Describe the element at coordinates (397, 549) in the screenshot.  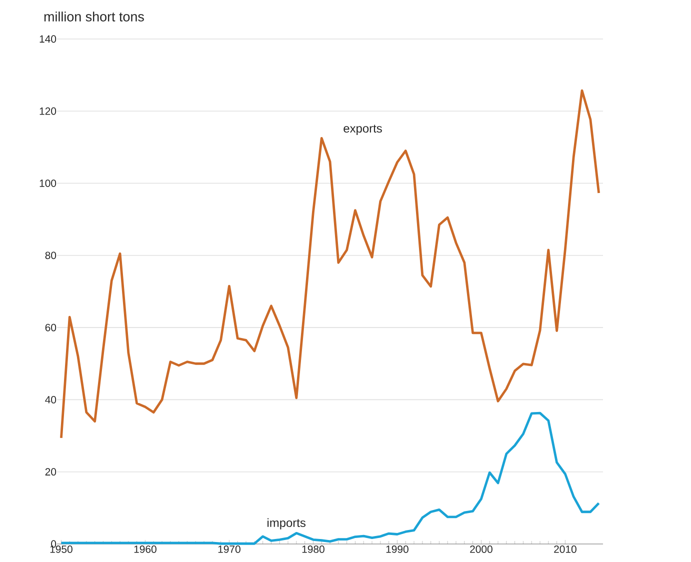
I see `x-tick-label: 1990` at that location.